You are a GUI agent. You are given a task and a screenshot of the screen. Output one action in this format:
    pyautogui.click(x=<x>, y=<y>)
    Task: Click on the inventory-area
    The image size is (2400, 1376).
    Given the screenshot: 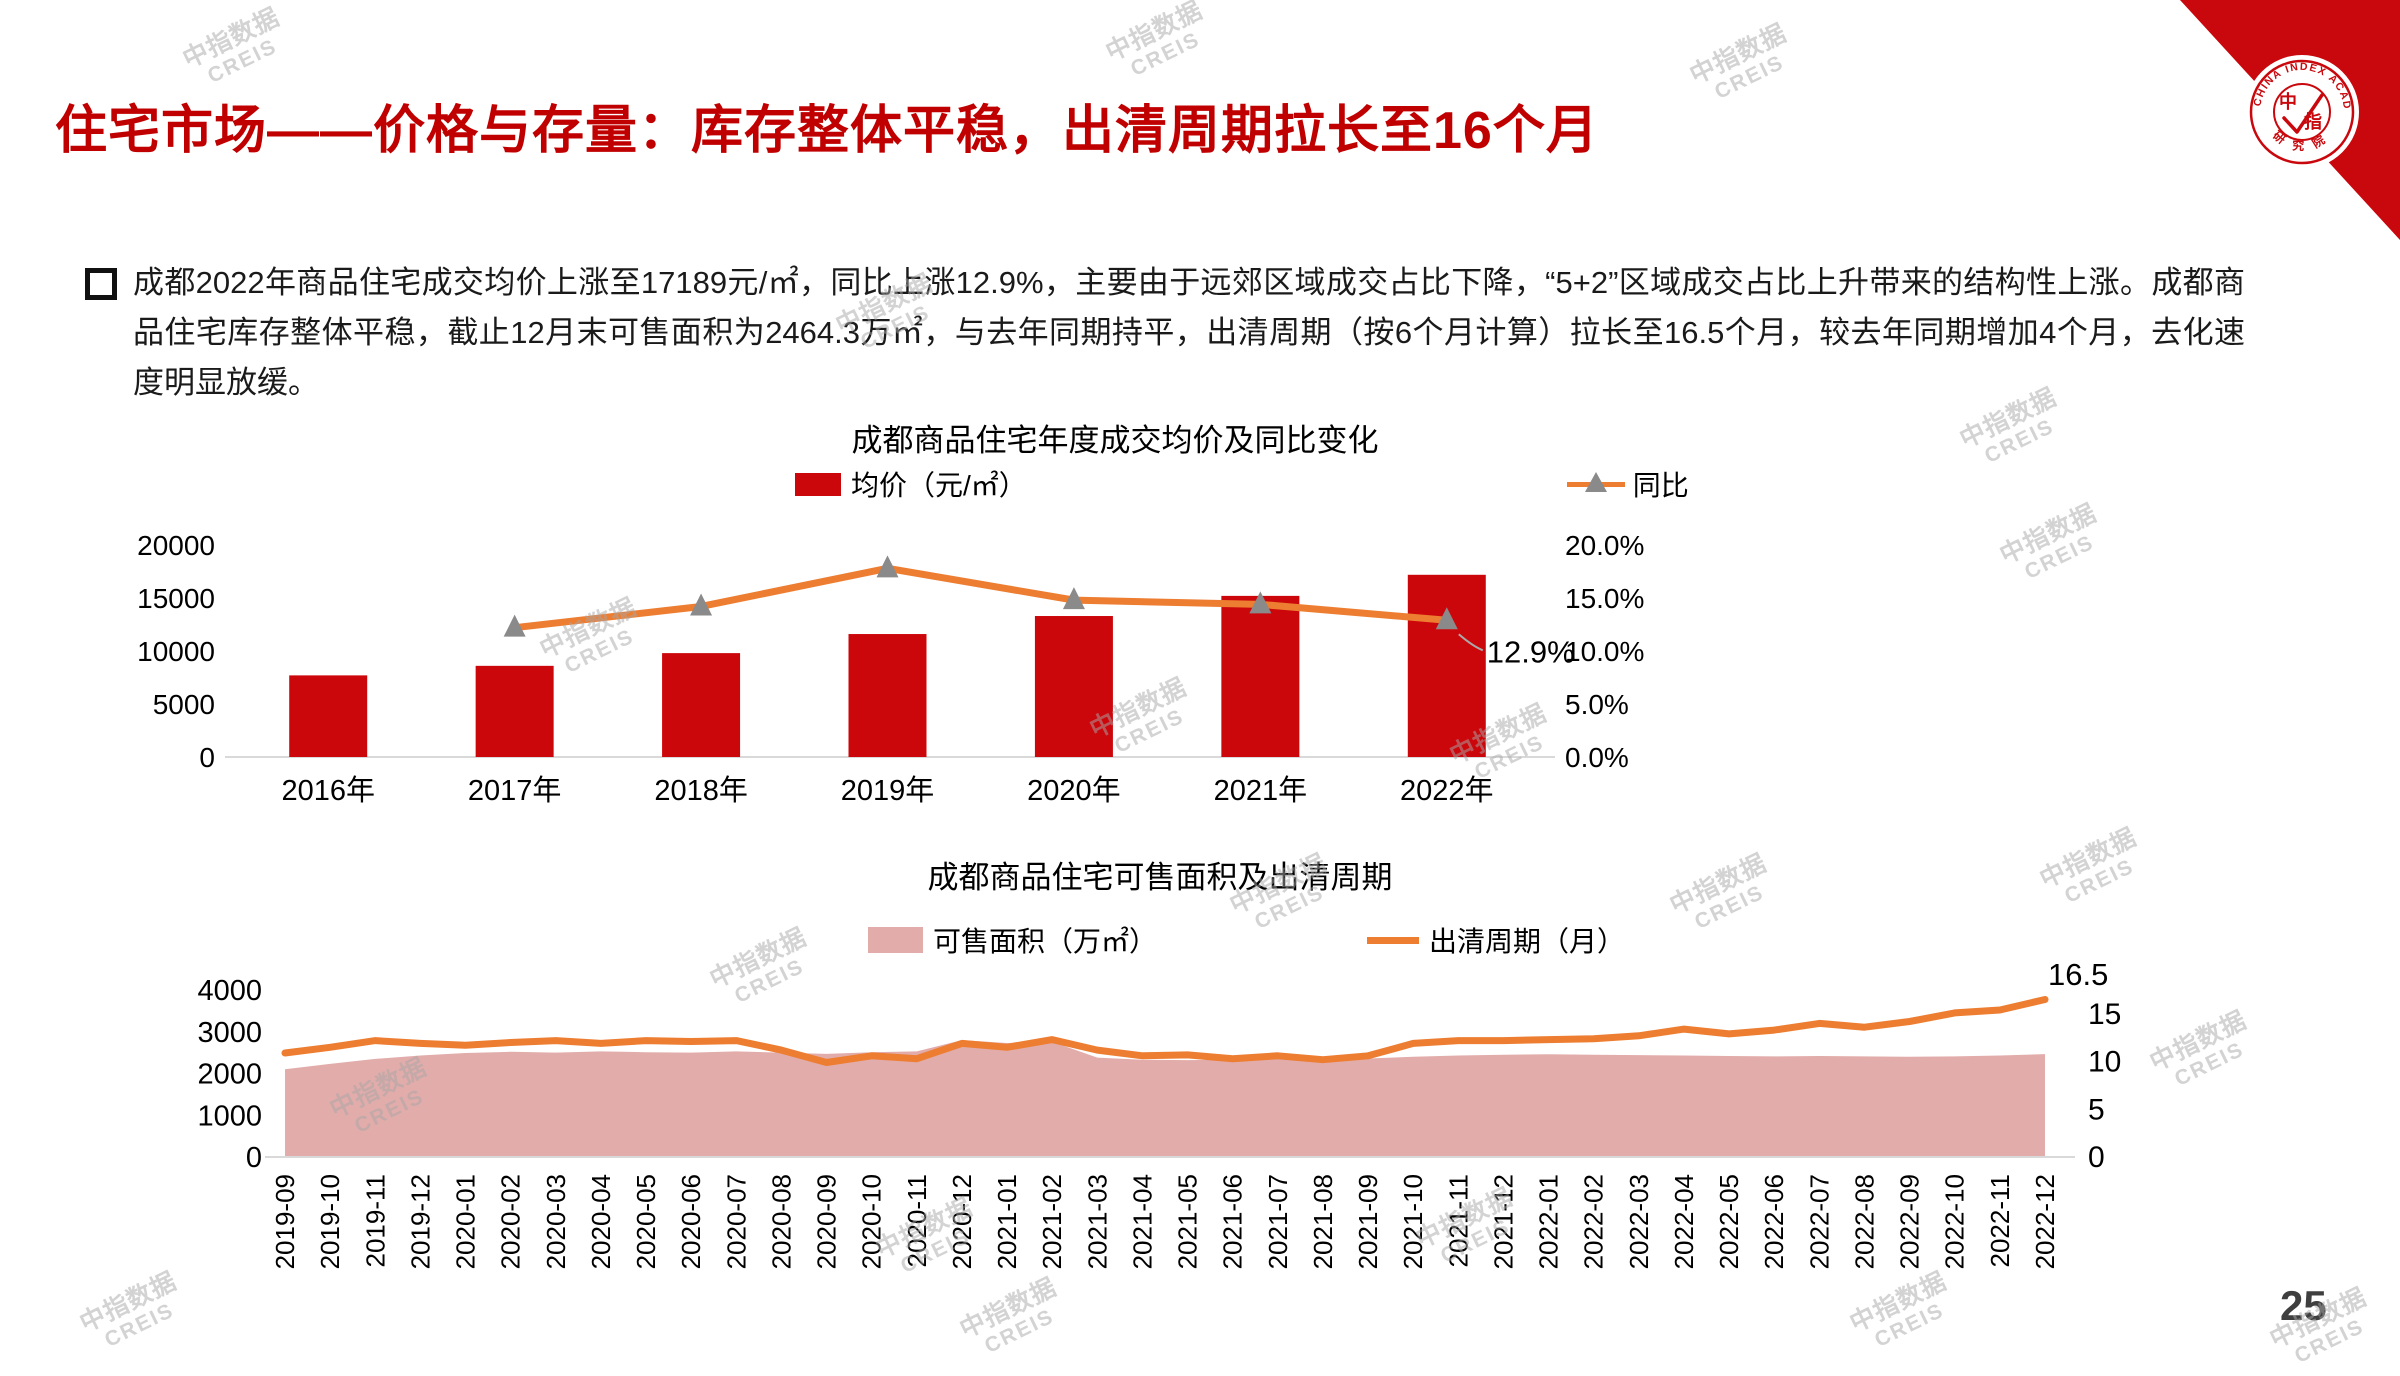 What is the action you would take?
    pyautogui.click(x=1165, y=1098)
    